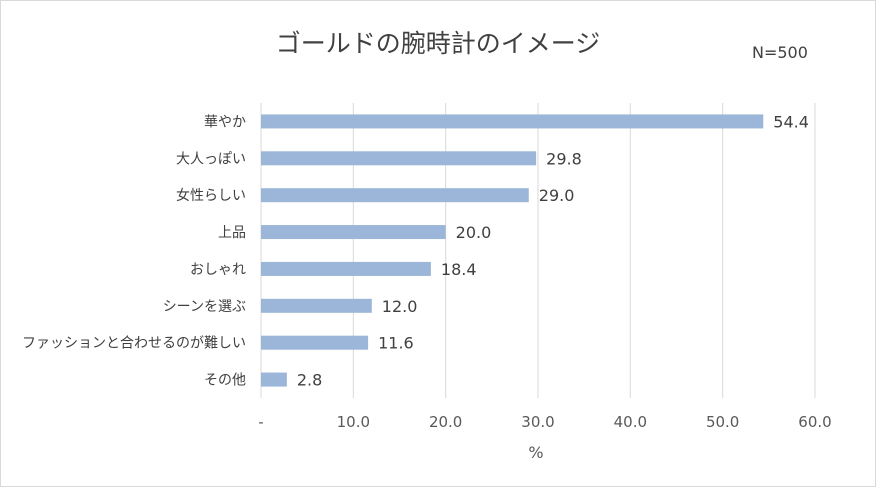 The width and height of the screenshot is (876, 487). I want to click on category-label: その他, so click(225, 381).